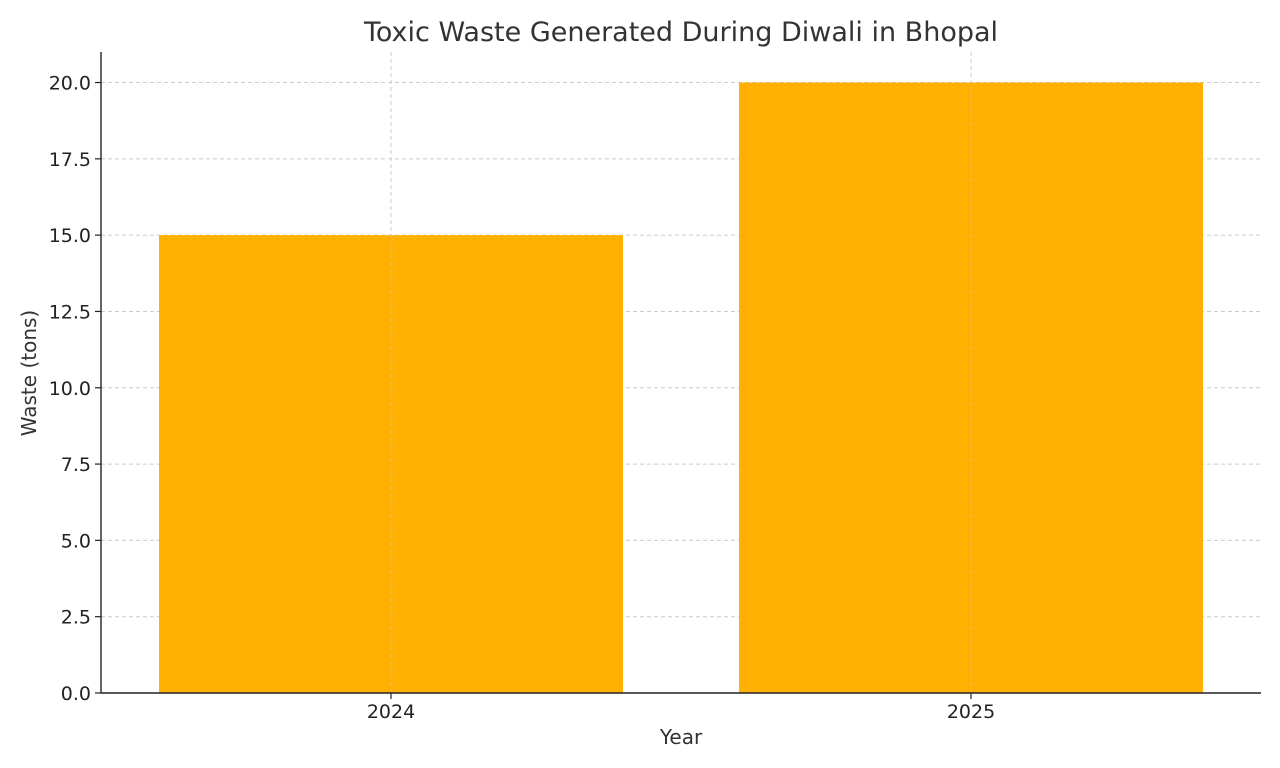 The image size is (1280, 768). I want to click on x-tick-label: 2024, so click(391, 712).